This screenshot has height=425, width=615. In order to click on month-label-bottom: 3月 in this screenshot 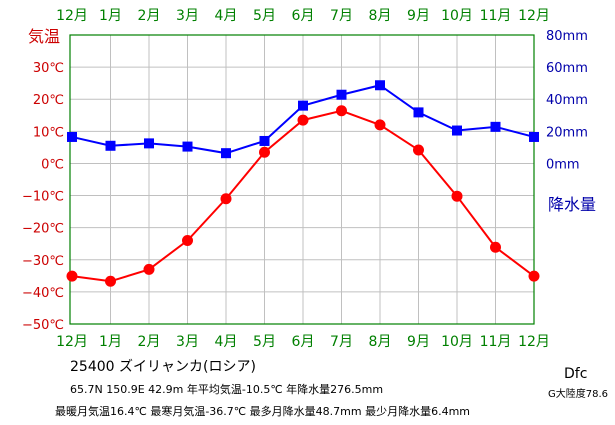, I will do `click(187, 342)`.